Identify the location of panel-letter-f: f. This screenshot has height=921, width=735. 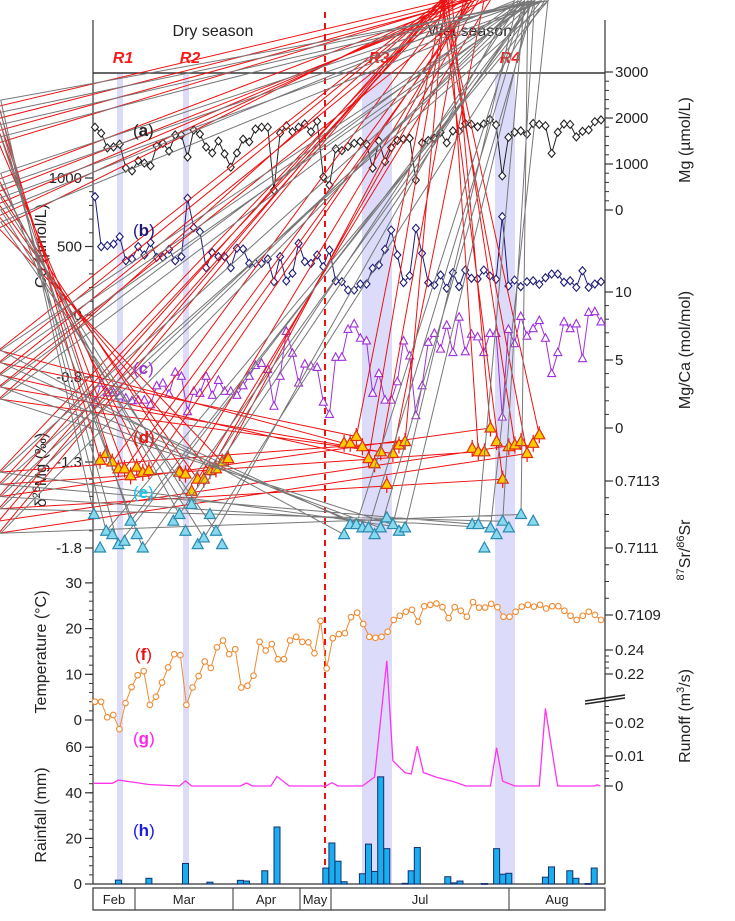
(144, 654).